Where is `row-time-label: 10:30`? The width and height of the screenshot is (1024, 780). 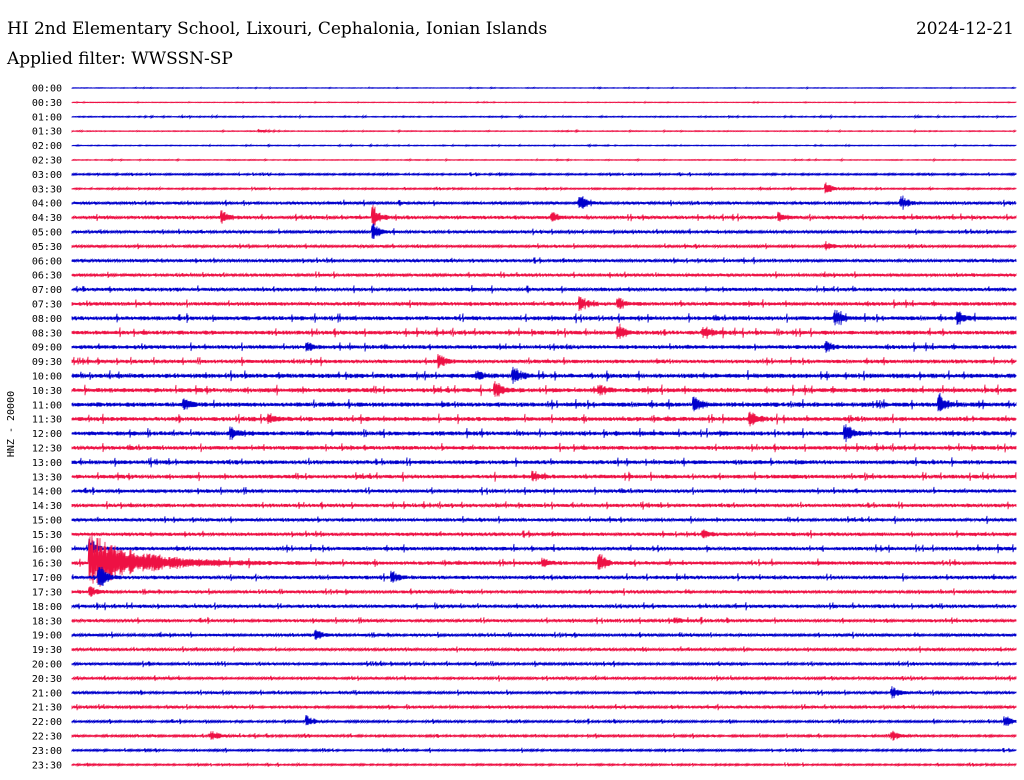 row-time-label: 10:30 is located at coordinates (47, 391).